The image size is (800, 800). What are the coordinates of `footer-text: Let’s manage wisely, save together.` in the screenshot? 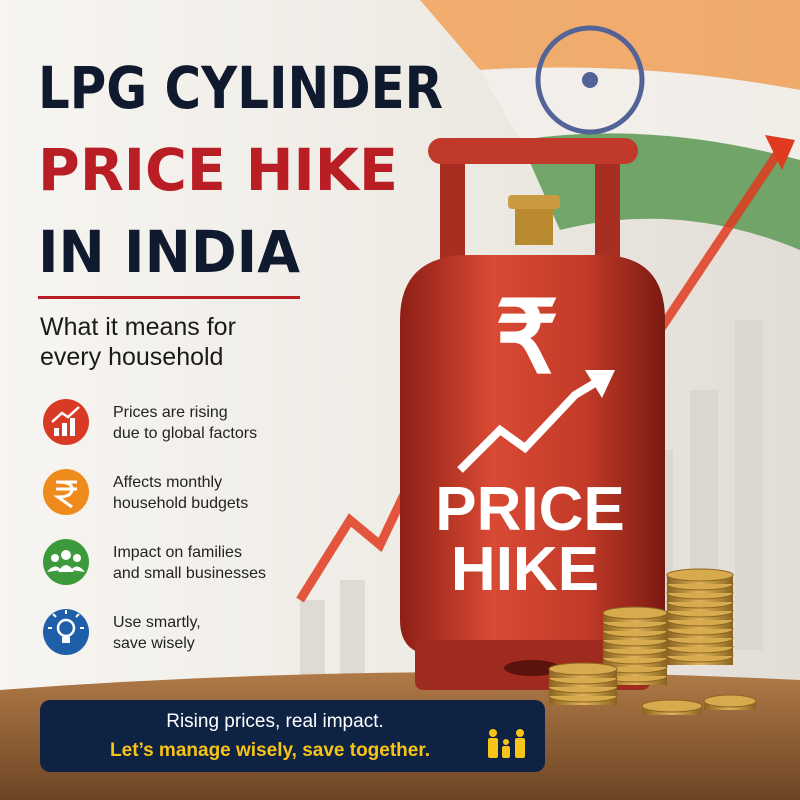 It's located at (270, 750).